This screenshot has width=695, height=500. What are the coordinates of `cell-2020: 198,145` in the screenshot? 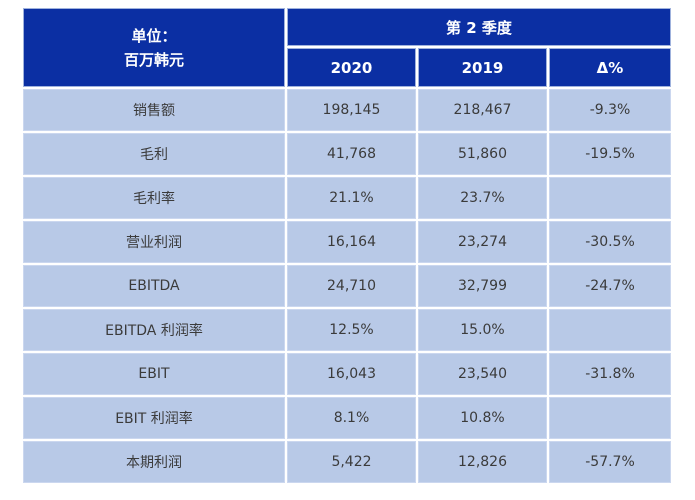 It's located at (351, 110).